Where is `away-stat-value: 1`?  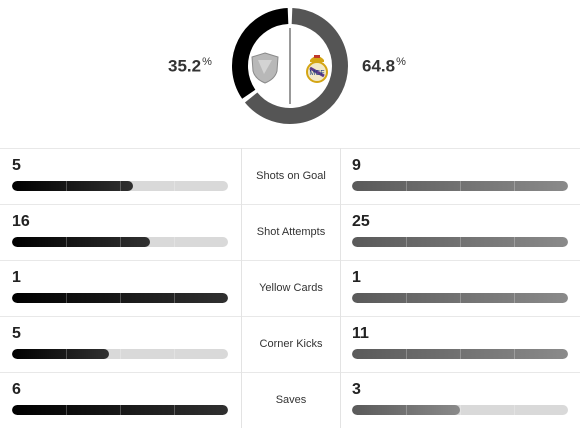 away-stat-value: 1 is located at coordinates (16, 277).